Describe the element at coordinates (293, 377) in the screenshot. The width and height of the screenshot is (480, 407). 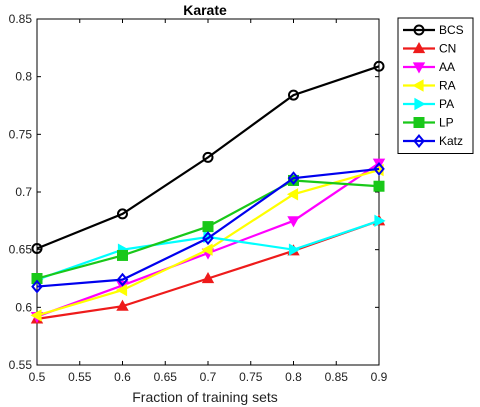
I see `x-tick-label: 0.8` at that location.